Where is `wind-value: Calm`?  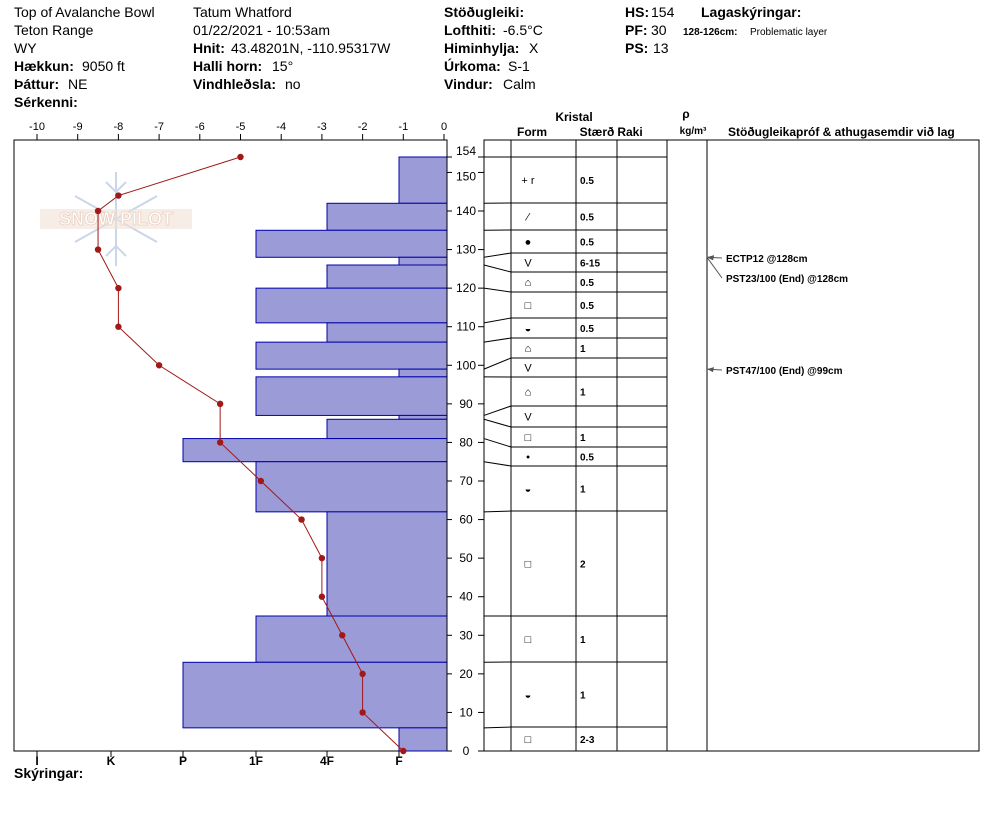 wind-value: Calm is located at coordinates (519, 84).